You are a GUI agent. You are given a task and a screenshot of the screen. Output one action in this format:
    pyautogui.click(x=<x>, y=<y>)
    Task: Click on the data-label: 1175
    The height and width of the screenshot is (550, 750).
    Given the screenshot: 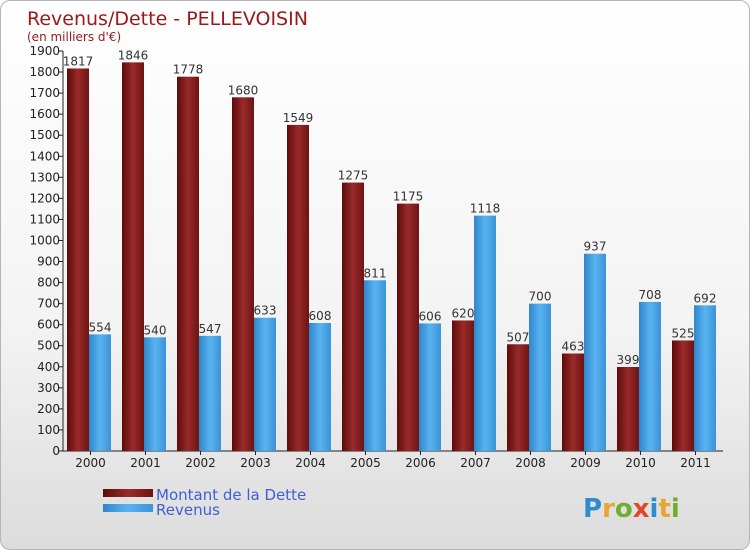 What is the action you would take?
    pyautogui.click(x=408, y=197)
    